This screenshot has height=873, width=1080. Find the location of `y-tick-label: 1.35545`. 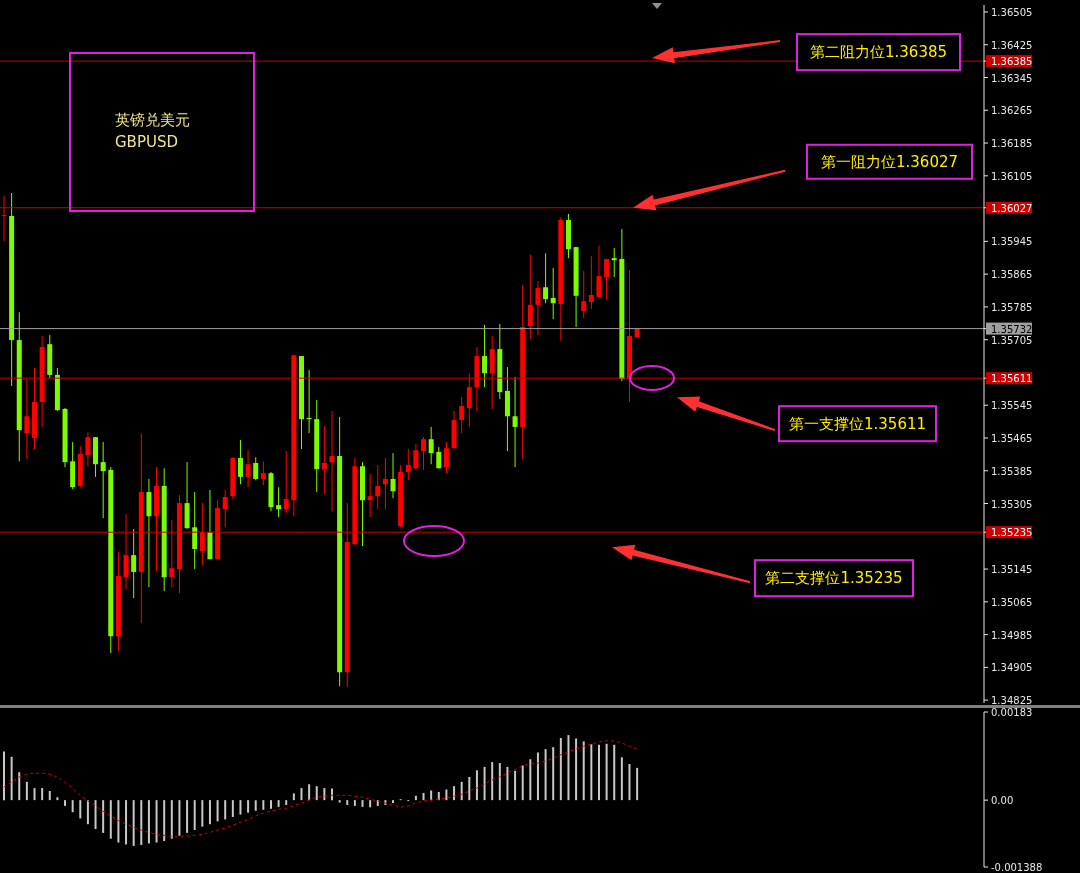

y-tick-label: 1.35545 is located at coordinates (1012, 406).